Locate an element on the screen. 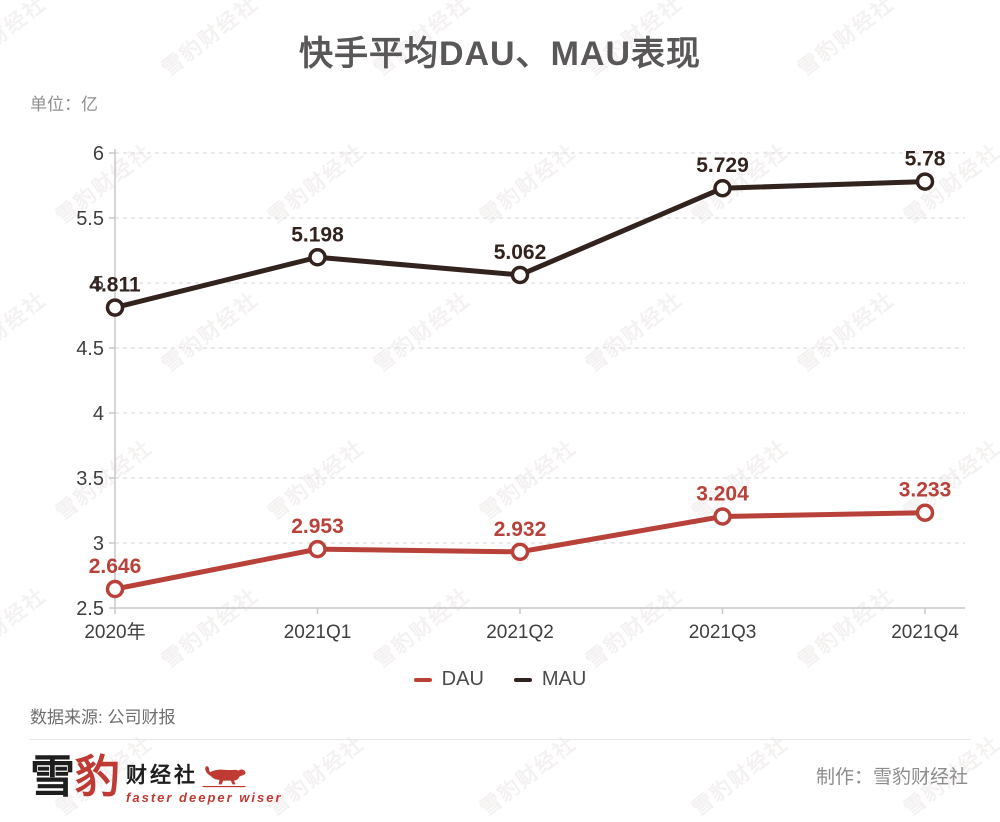 Image resolution: width=1000 pixels, height=822 pixels. mau-data-label: 5.78 is located at coordinates (925, 159).